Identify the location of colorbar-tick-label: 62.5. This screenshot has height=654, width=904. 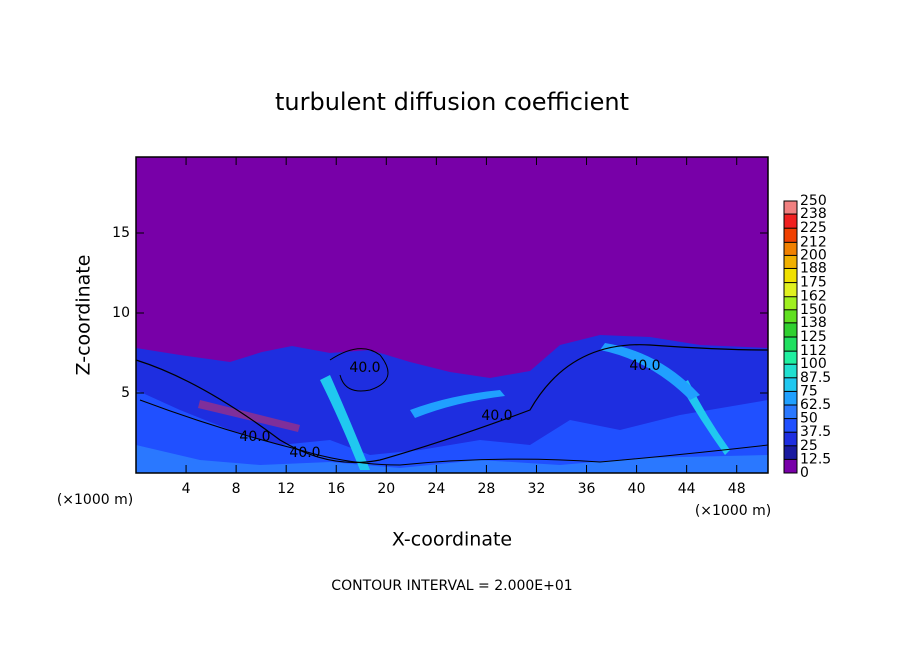
(815, 405).